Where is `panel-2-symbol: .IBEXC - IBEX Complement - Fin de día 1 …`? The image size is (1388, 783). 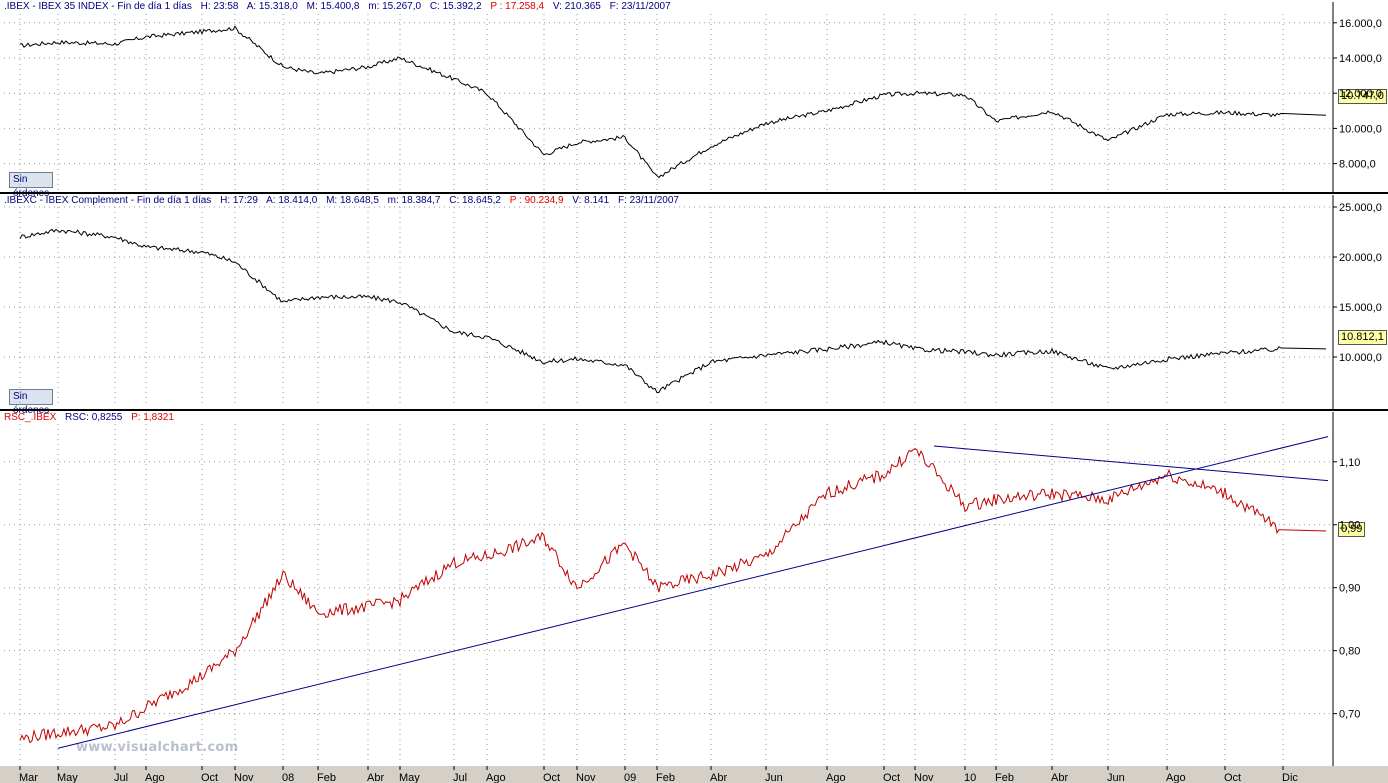
panel-2-symbol: .IBEXC - IBEX Complement - Fin de día 1 … is located at coordinates (108, 200).